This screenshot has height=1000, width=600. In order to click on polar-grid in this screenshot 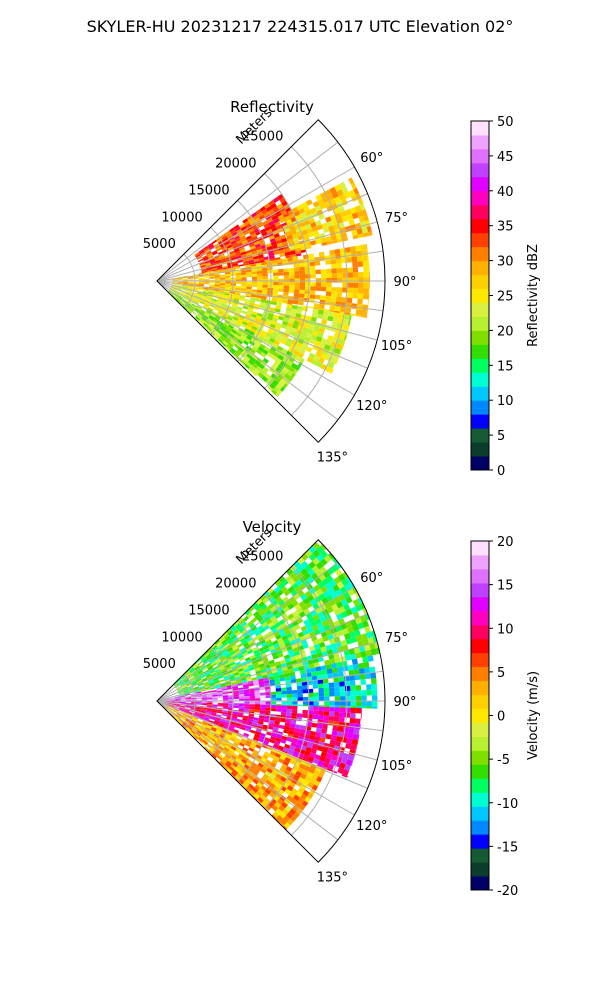, I will do `click(270, 281)`.